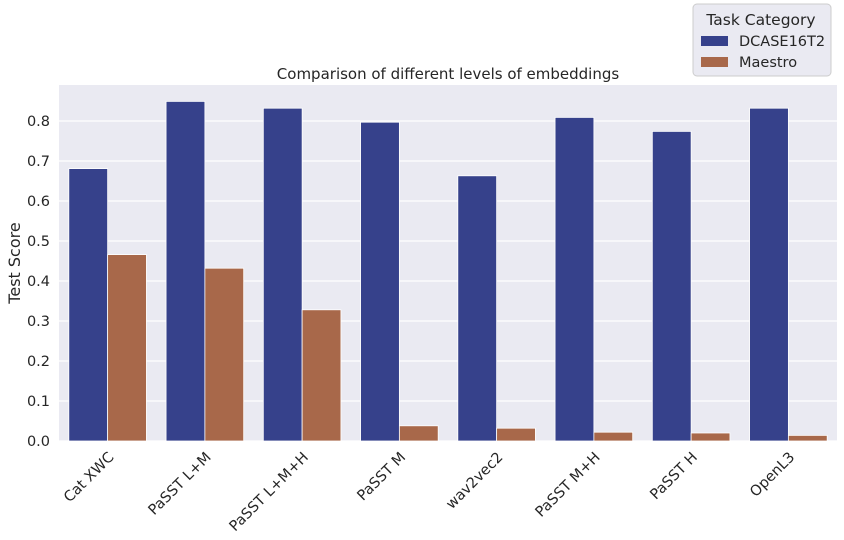  I want to click on bar-maestro-passt-m-h, so click(613, 436).